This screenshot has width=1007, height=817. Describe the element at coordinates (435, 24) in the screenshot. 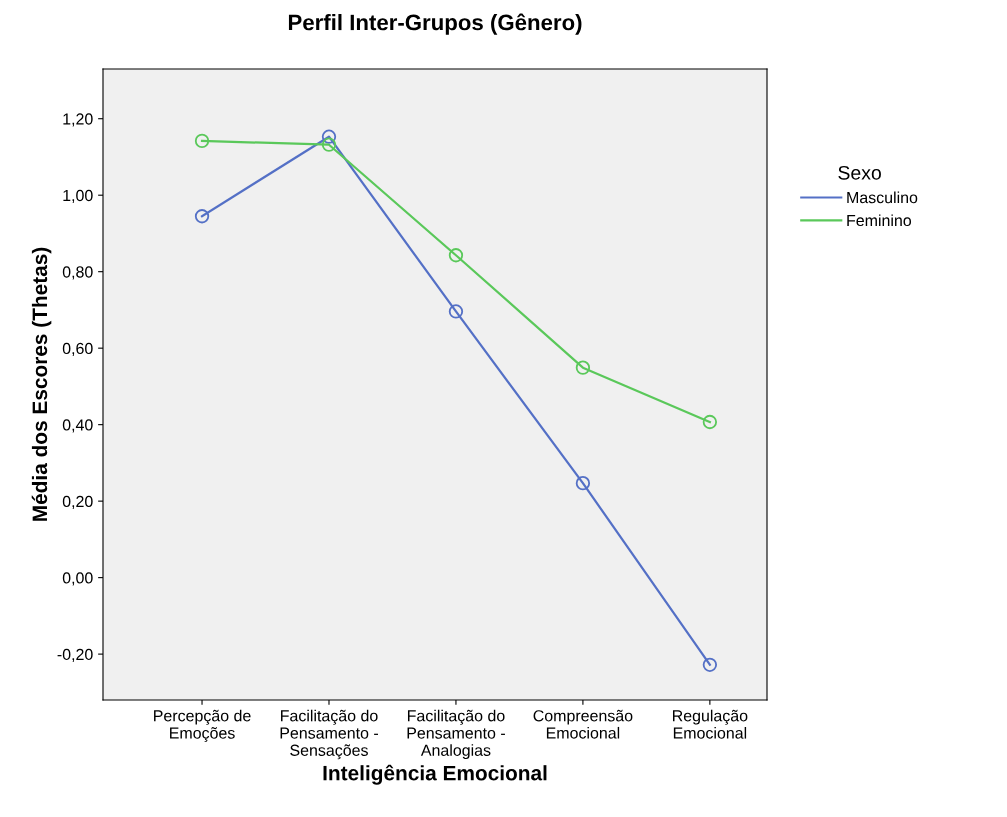

I see `chart-title: Perfil Inter-Grupos (Gênero)` at that location.